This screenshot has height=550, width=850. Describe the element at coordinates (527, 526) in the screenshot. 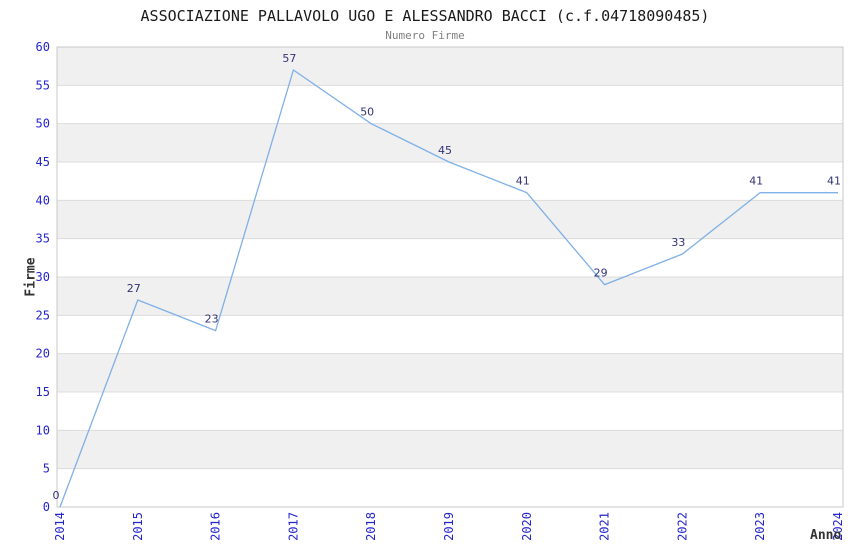

I see `x-tick-label: 2020` at that location.